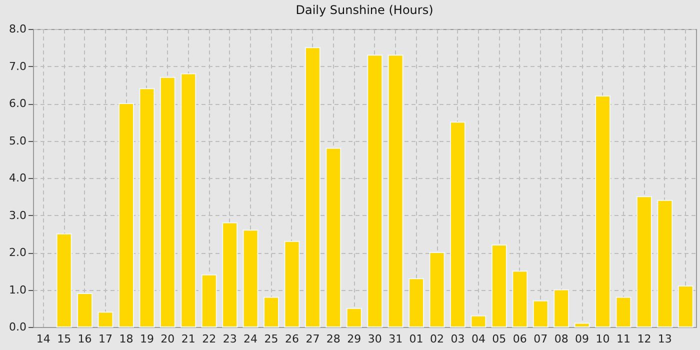 The image size is (700, 350). What do you see at coordinates (541, 339) in the screenshot?
I see `x-tick-label: 07` at bounding box center [541, 339].